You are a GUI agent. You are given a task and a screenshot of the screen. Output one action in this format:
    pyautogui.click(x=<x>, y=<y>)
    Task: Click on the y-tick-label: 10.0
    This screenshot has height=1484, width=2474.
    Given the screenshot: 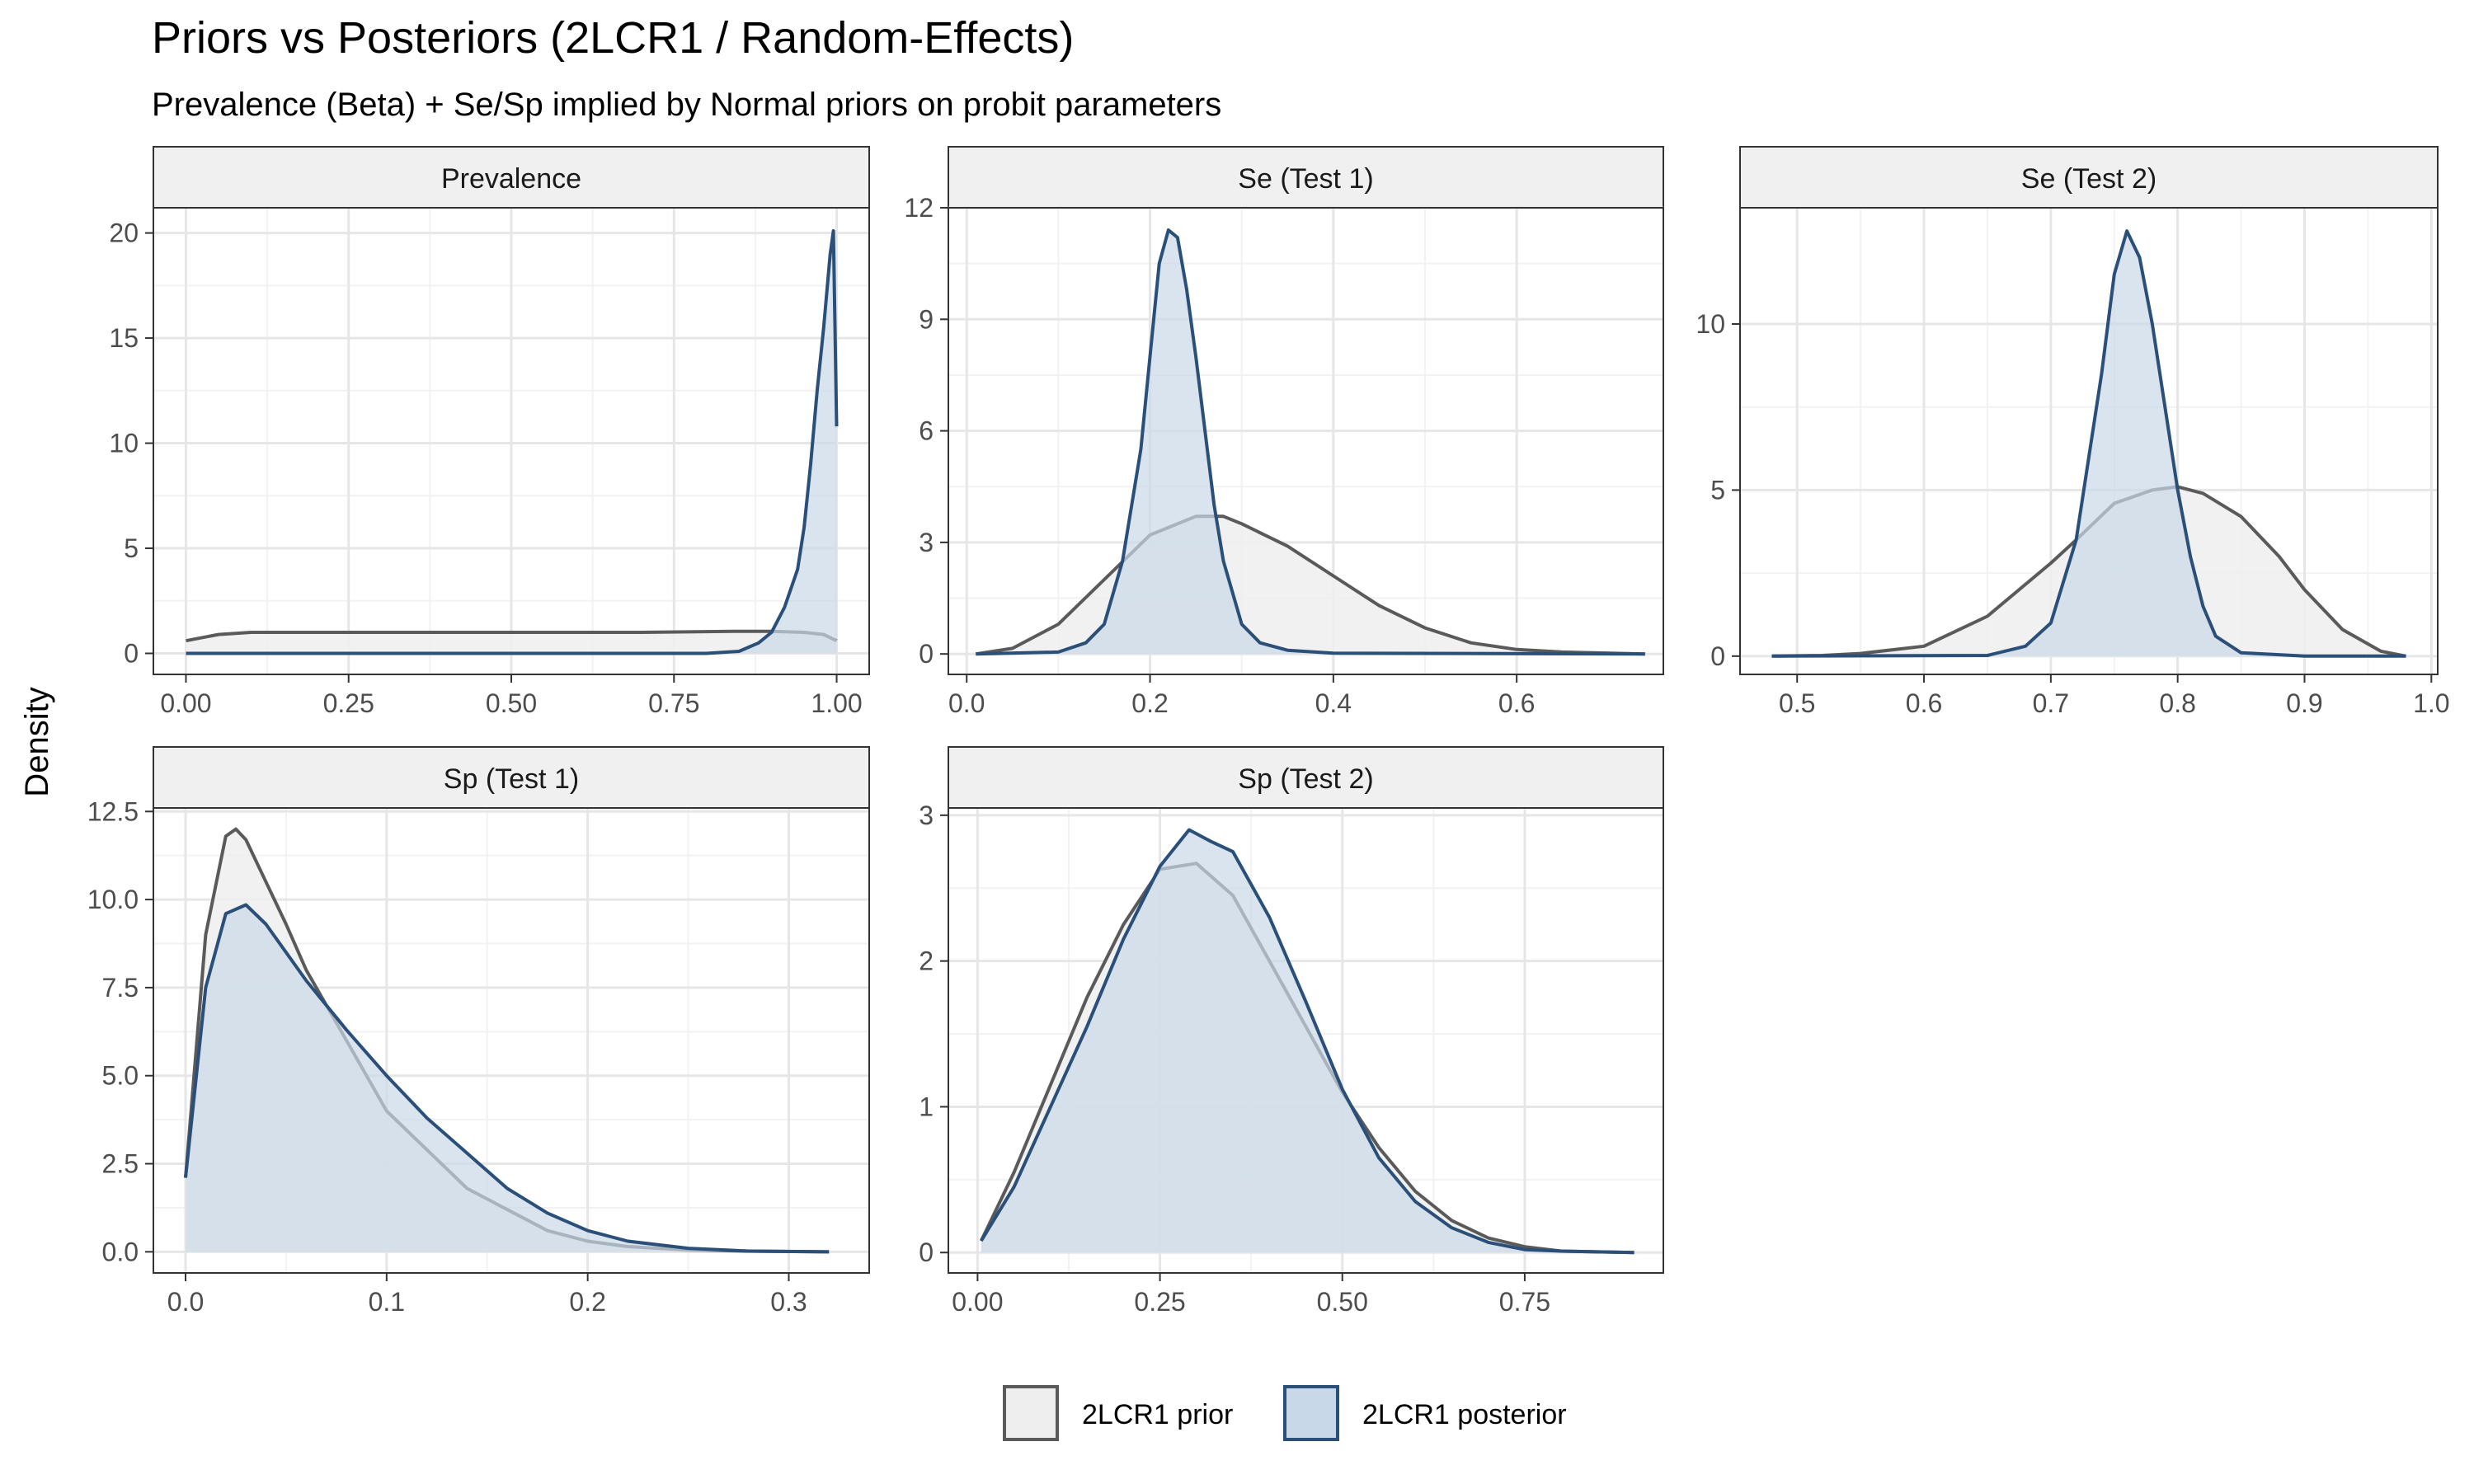 What is the action you would take?
    pyautogui.click(x=113, y=899)
    